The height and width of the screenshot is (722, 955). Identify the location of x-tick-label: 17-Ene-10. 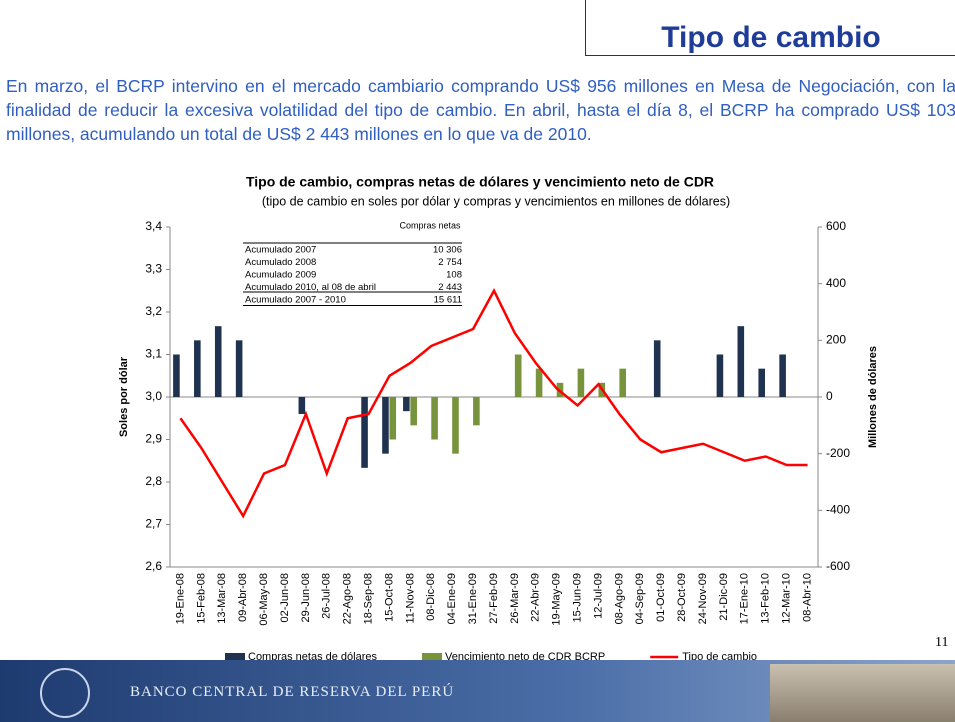
(745, 598).